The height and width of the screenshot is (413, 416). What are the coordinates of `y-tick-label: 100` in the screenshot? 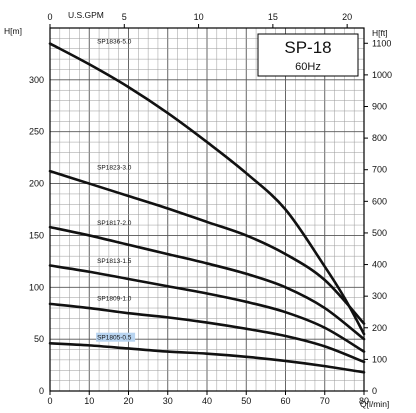 It's located at (36, 287).